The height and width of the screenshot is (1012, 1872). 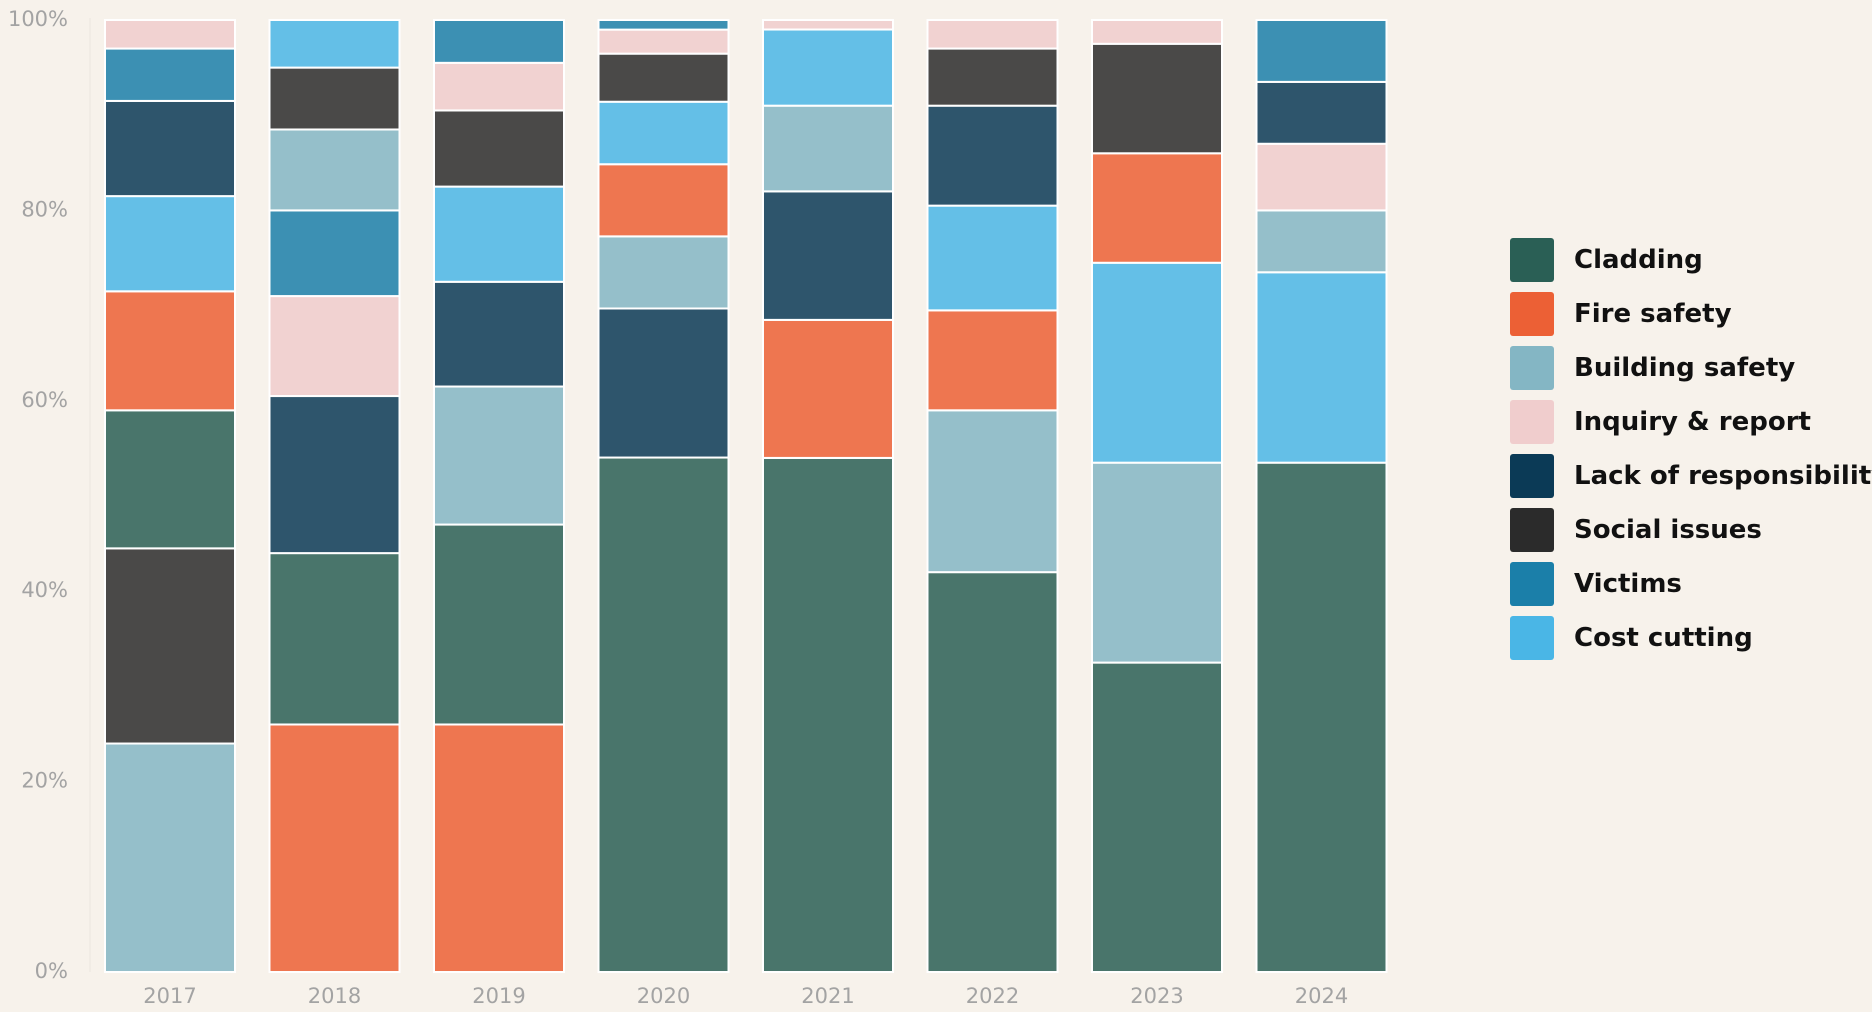 I want to click on bar-segment-lack-of-responsibility-2021, so click(x=828, y=255).